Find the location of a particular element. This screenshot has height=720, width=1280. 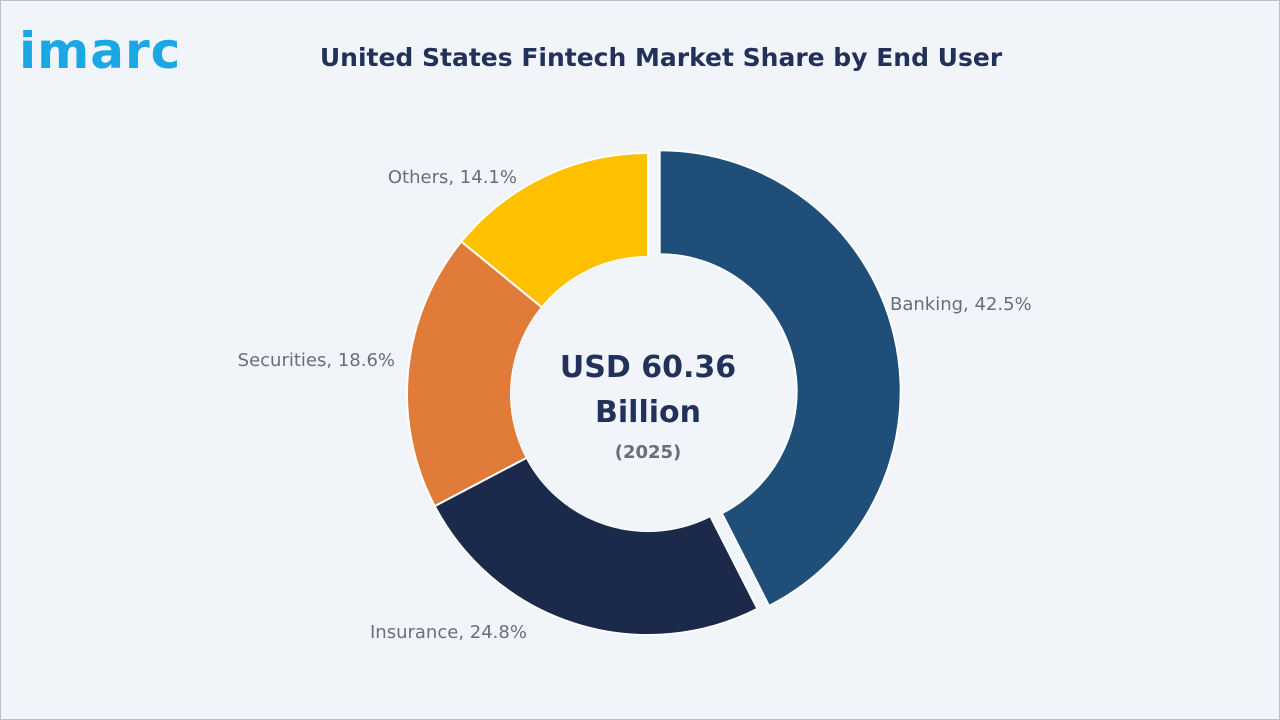

center-value-line2: Billion is located at coordinates (648, 412).